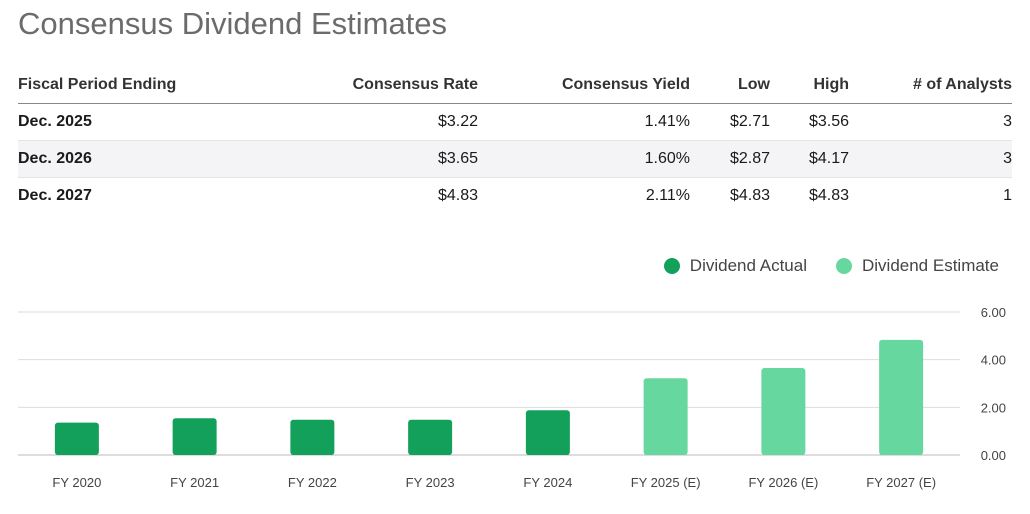  I want to click on cell-low: $2.87, so click(730, 159).